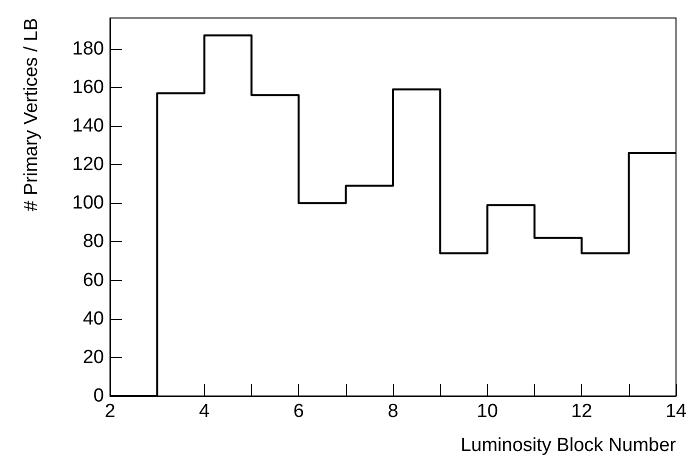 This screenshot has height=472, width=696. I want to click on y-tick-label: 20, so click(93, 357).